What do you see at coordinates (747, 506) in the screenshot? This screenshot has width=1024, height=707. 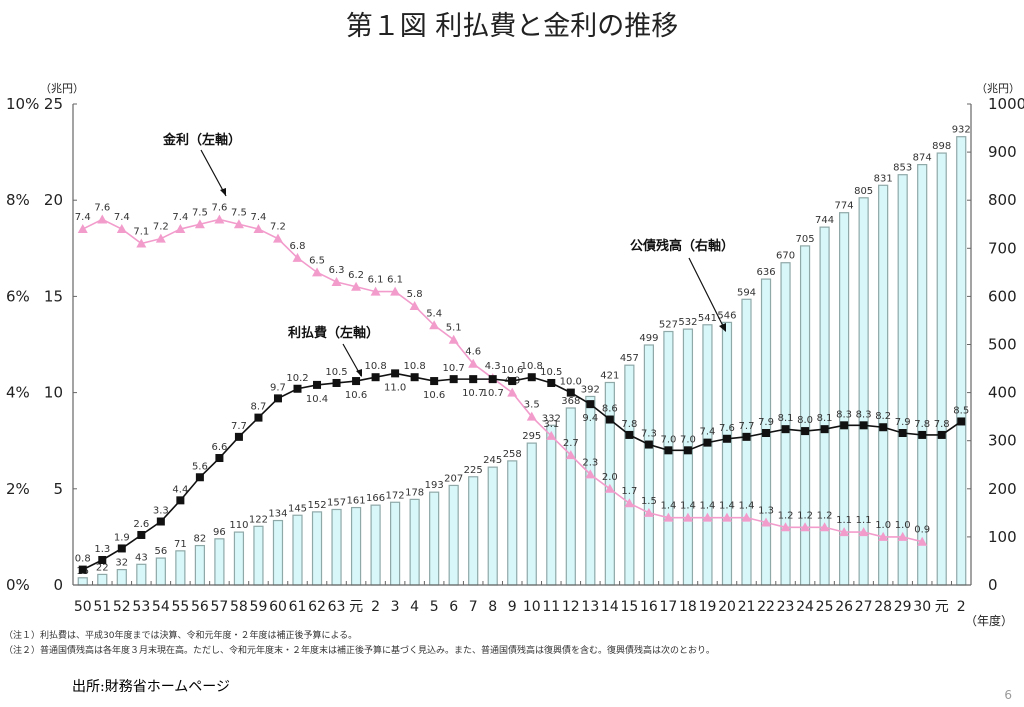 I see `interest-rate-label: 1.4` at bounding box center [747, 506].